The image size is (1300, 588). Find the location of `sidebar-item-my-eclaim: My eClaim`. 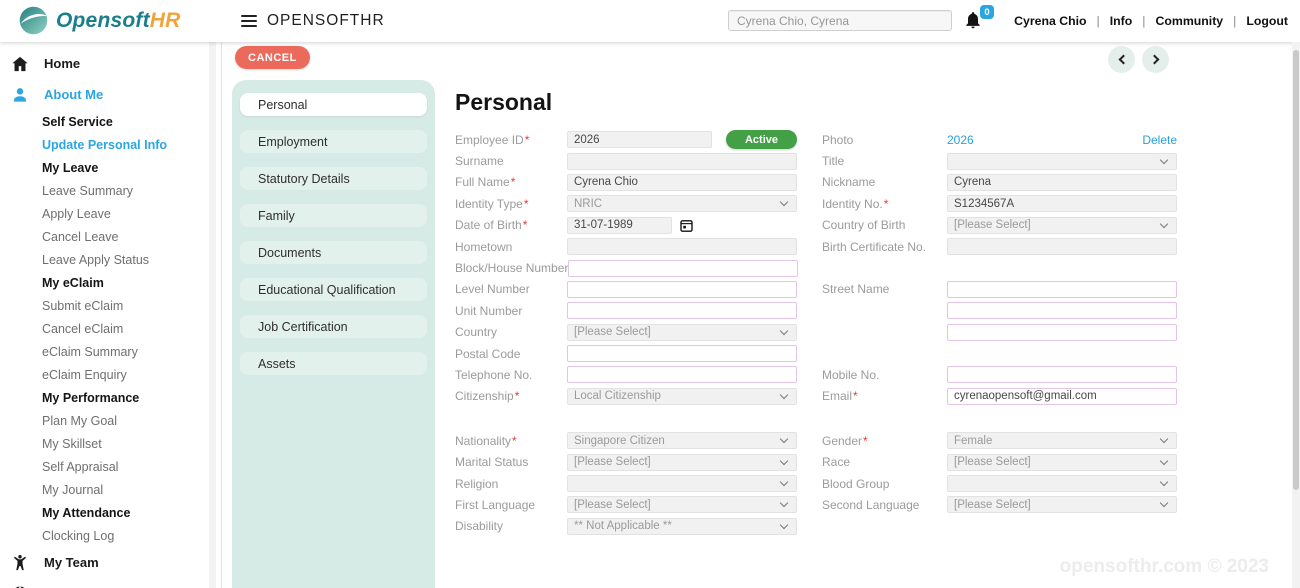

sidebar-item-my-eclaim: My eClaim is located at coordinates (110, 282).